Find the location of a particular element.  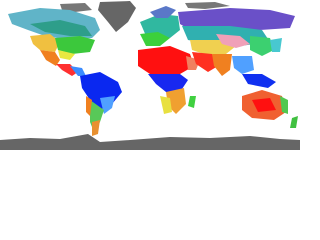

africa is located at coordinates (169, 80).